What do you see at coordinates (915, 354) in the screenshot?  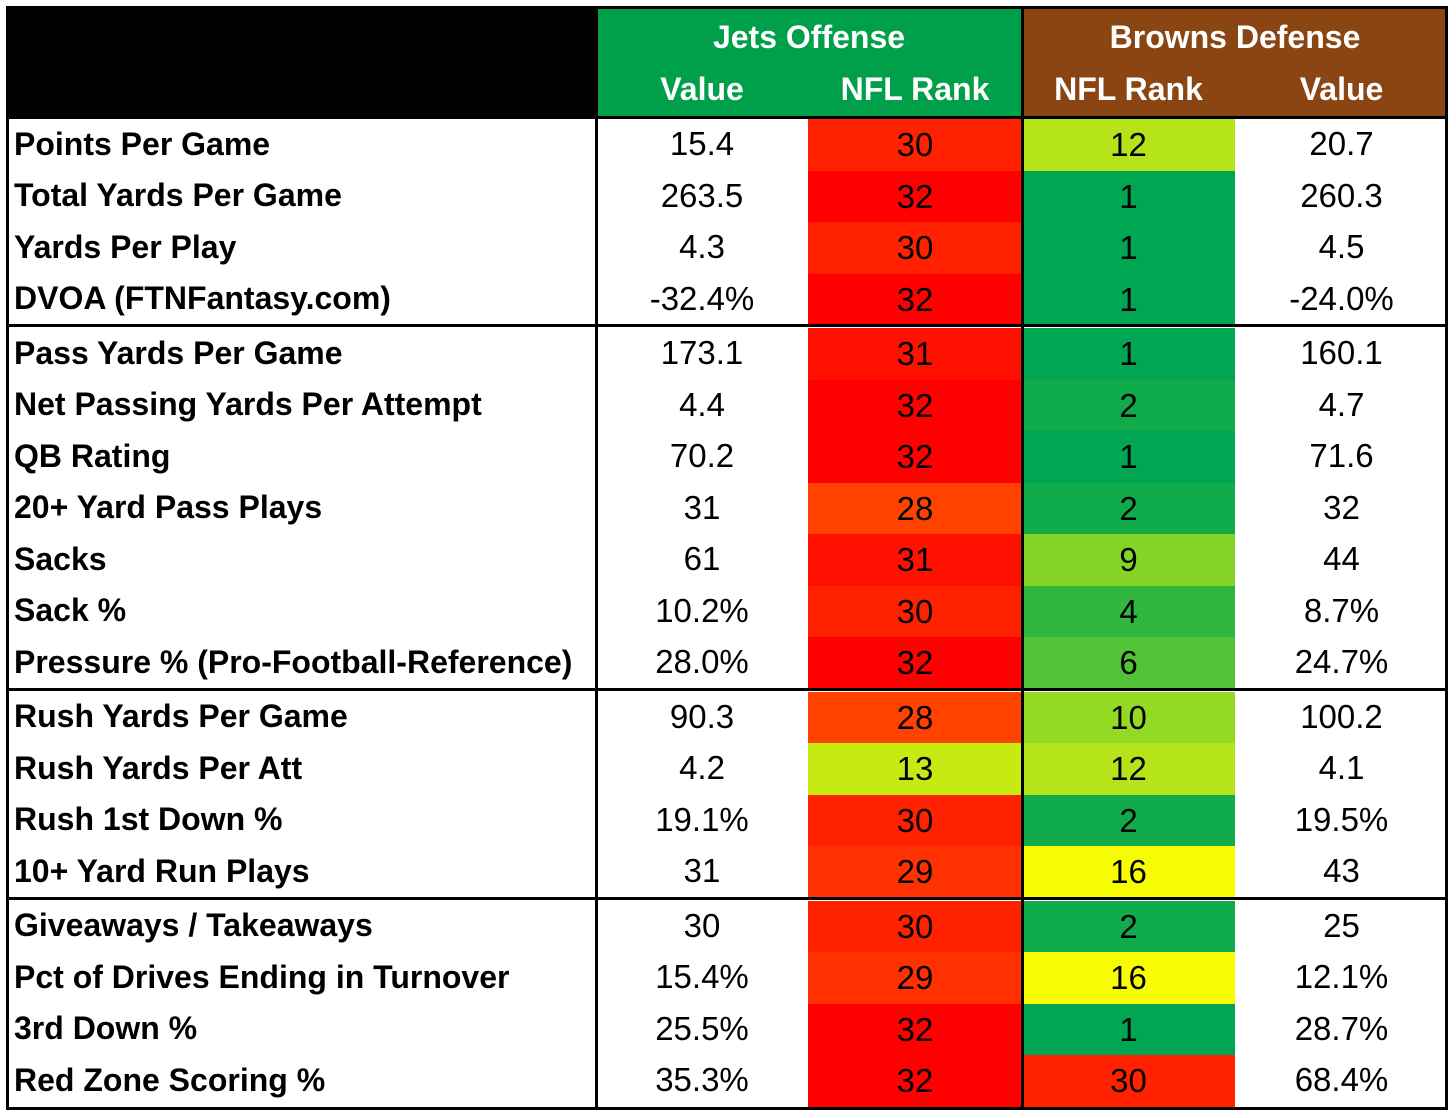 I see `offense-rank: 31` at bounding box center [915, 354].